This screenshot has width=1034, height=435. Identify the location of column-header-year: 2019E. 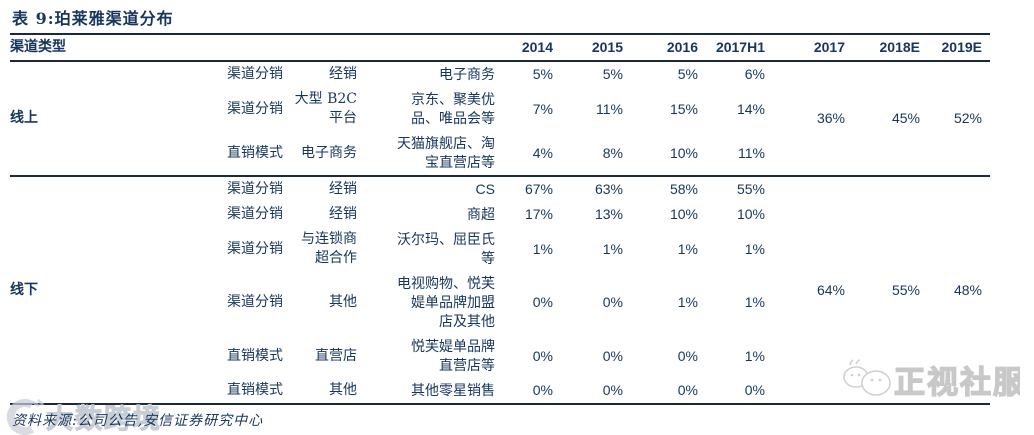
(955, 48).